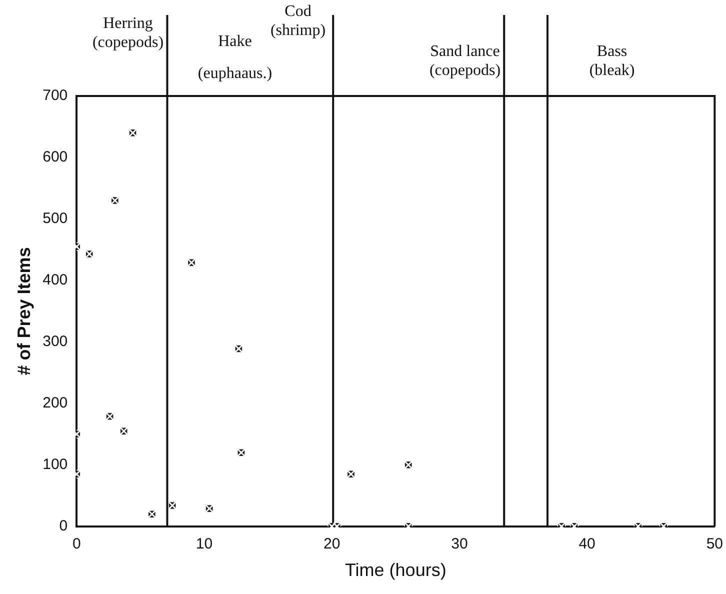 This screenshot has width=726, height=594. I want to click on text: Hake (euphaaus.), so click(235, 57).